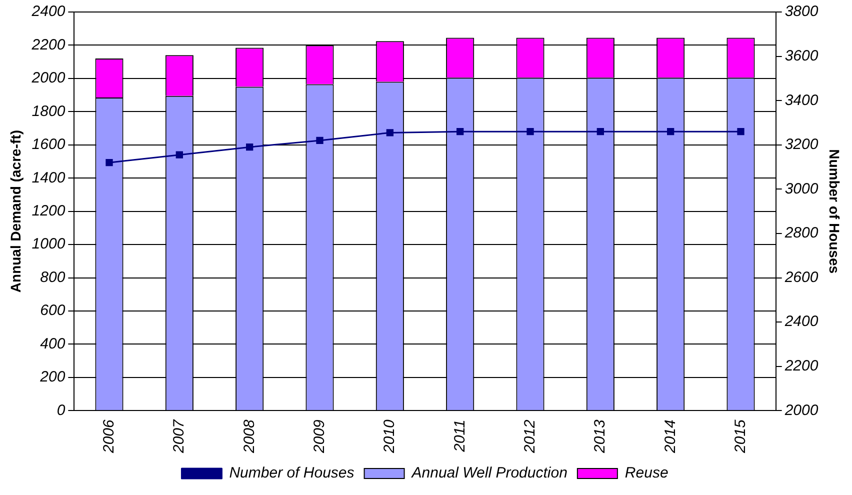 Image resolution: width=852 pixels, height=495 pixels. I want to click on legend-label: Number of Houses, so click(292, 473).